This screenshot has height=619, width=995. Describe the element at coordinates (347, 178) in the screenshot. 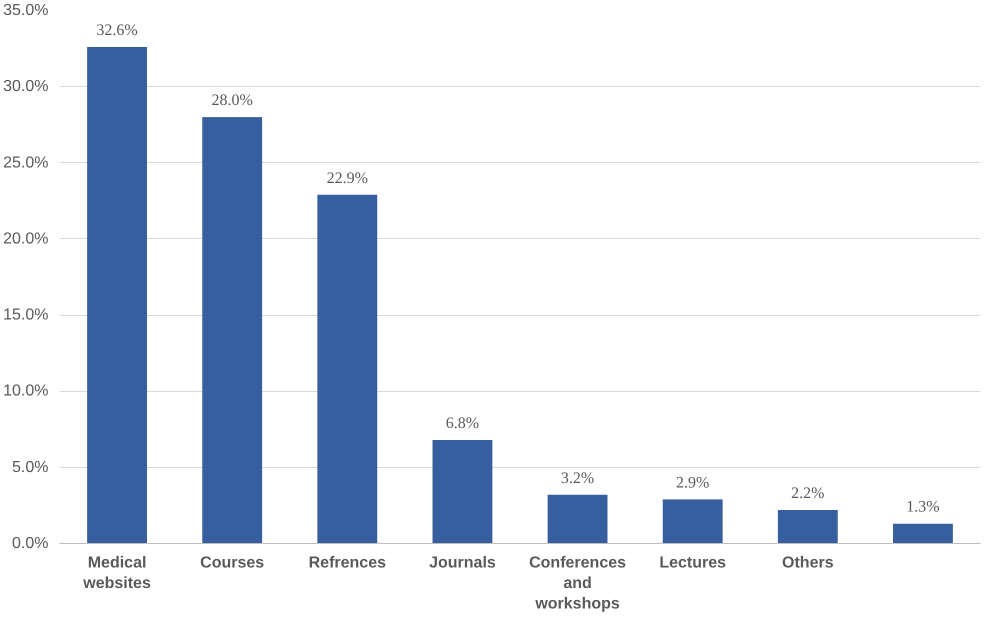

I see `data-label: 22.9%` at that location.